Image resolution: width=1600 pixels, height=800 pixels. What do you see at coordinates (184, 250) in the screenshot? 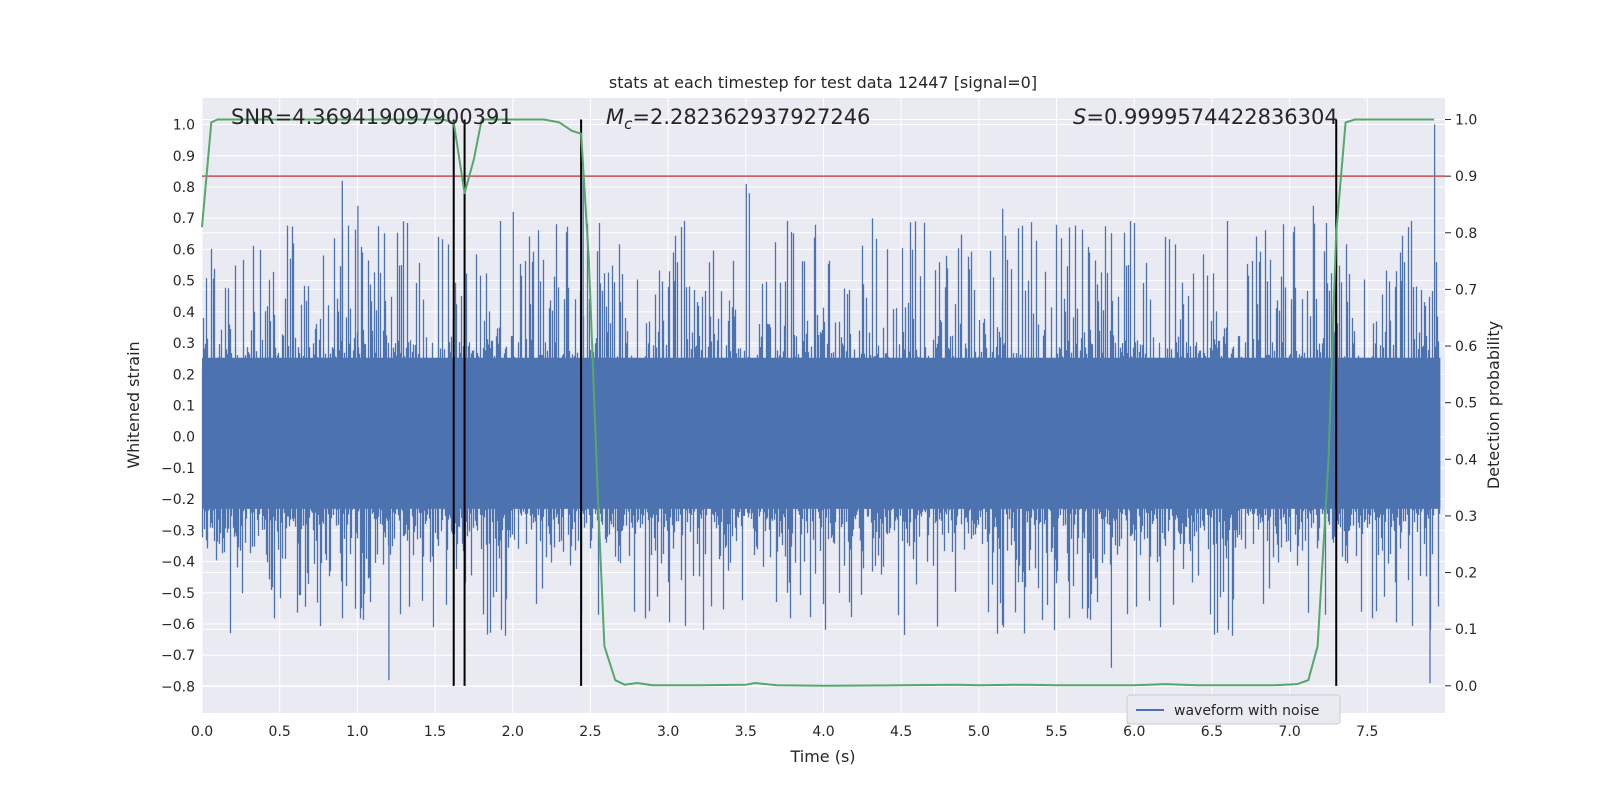
I see `y-tick-label: 0.6` at bounding box center [184, 250].